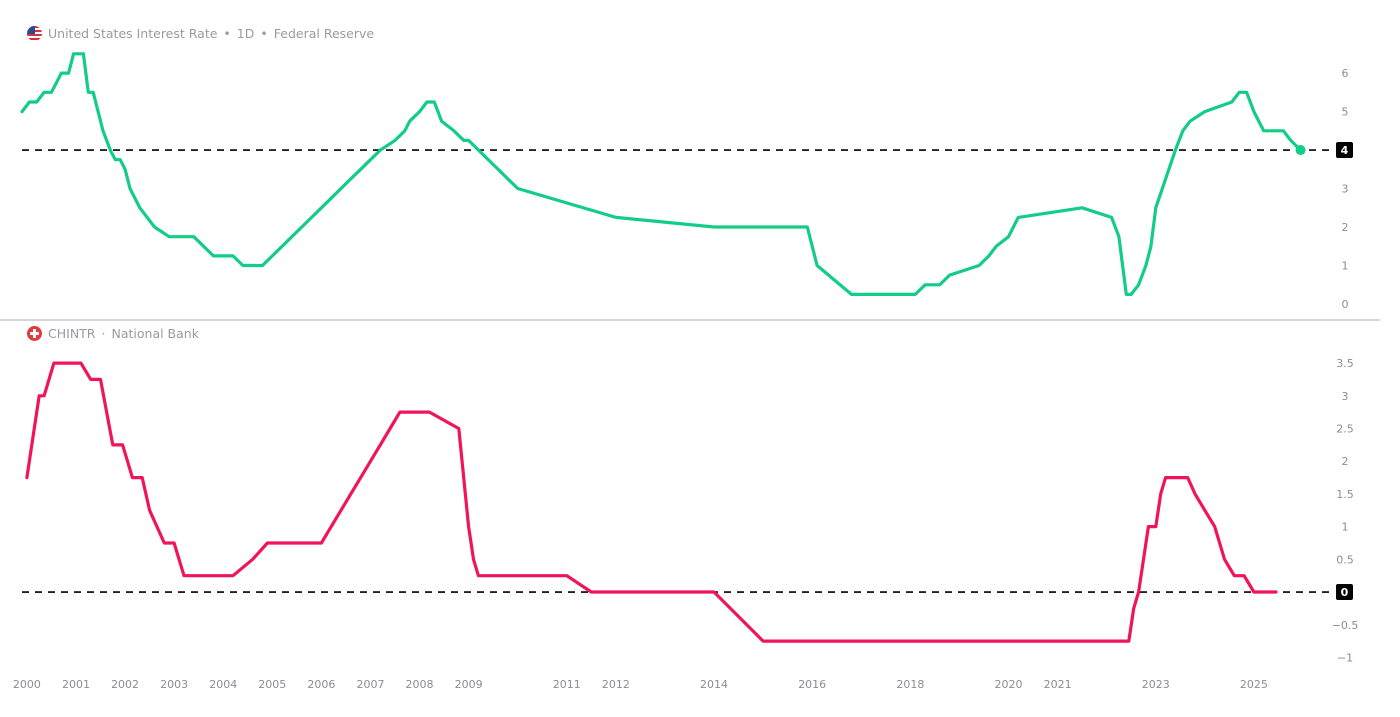  I want to click on us-price-label: 4, so click(1345, 150).